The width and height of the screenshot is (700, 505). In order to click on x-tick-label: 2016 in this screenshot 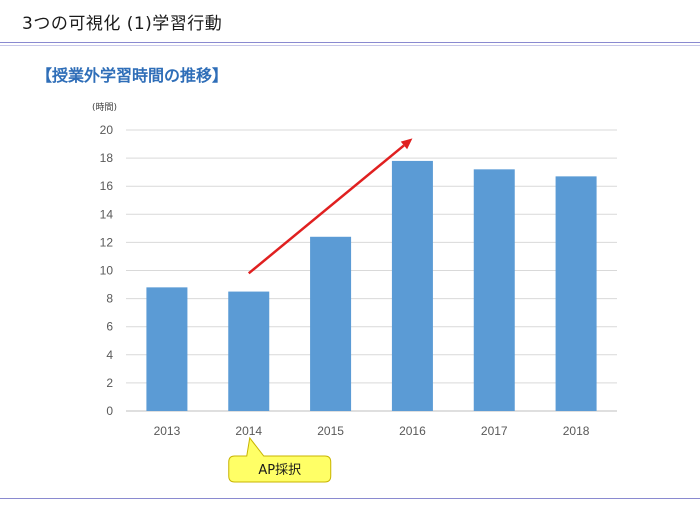, I will do `click(412, 431)`.